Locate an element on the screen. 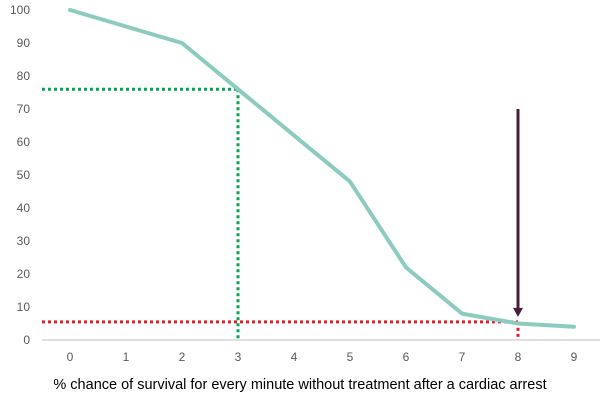  x-tick-label: 1 is located at coordinates (126, 357).